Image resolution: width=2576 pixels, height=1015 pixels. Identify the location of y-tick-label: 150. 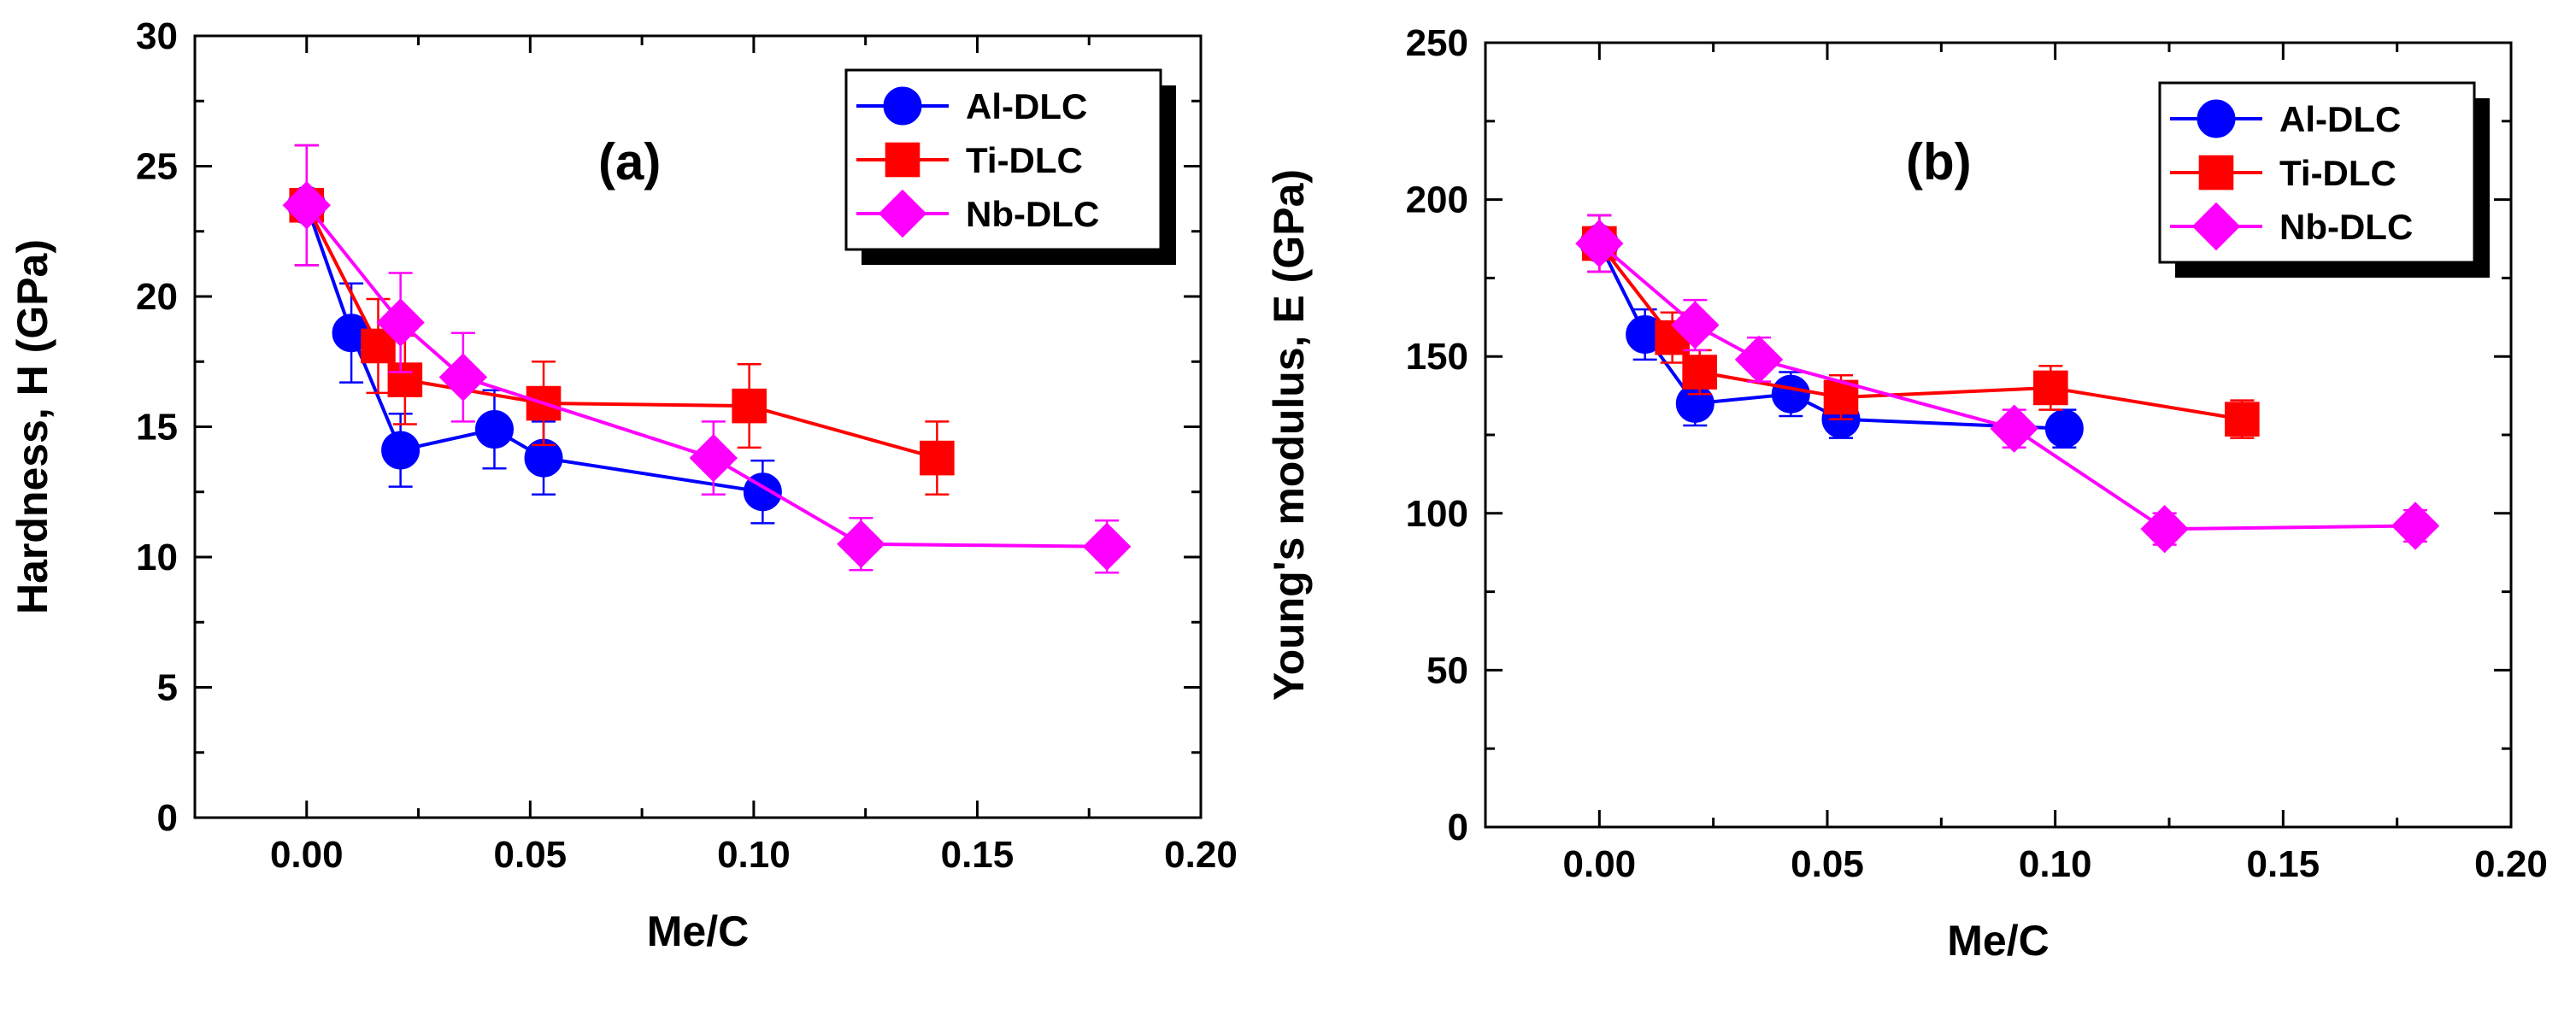
(1437, 357).